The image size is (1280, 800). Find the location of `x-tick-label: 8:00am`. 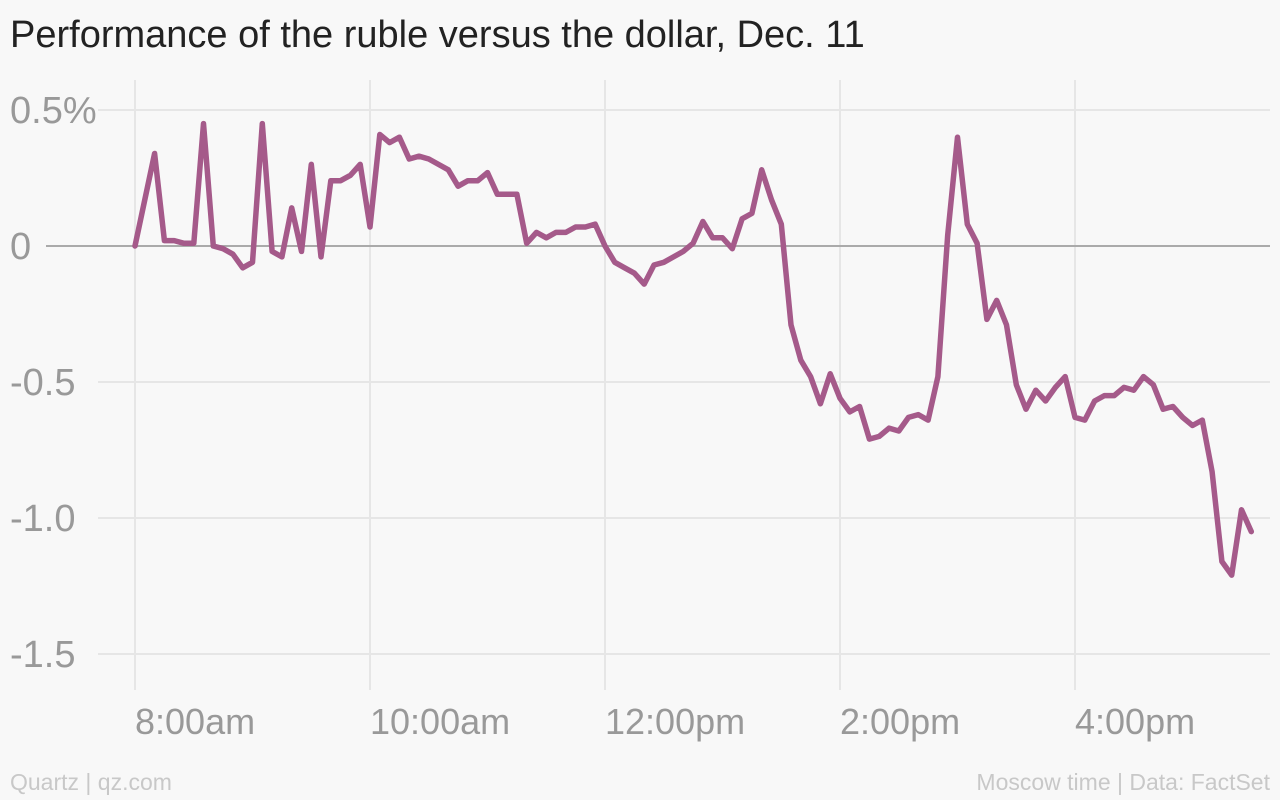

x-tick-label: 8:00am is located at coordinates (195, 721).